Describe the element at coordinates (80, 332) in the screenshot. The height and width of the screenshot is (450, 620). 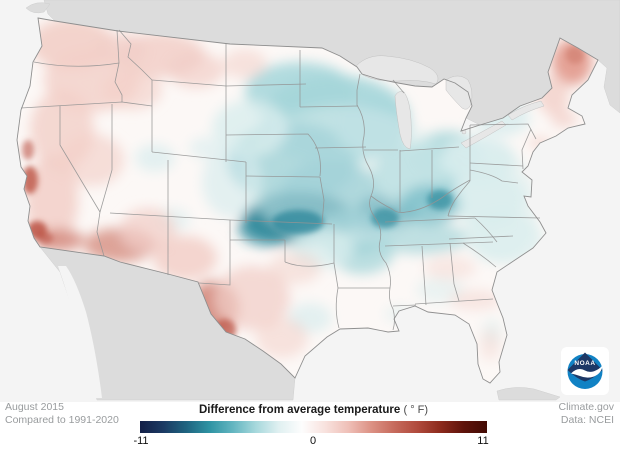
I see `gulf-of-california` at that location.